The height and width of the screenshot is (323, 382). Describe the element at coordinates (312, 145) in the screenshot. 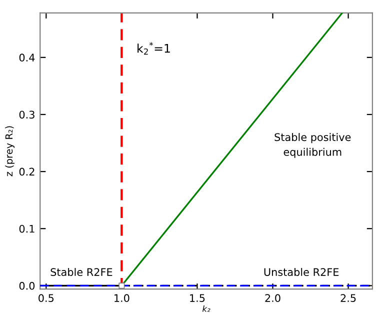

I see `annotation: Stable positive equilibrium` at that location.